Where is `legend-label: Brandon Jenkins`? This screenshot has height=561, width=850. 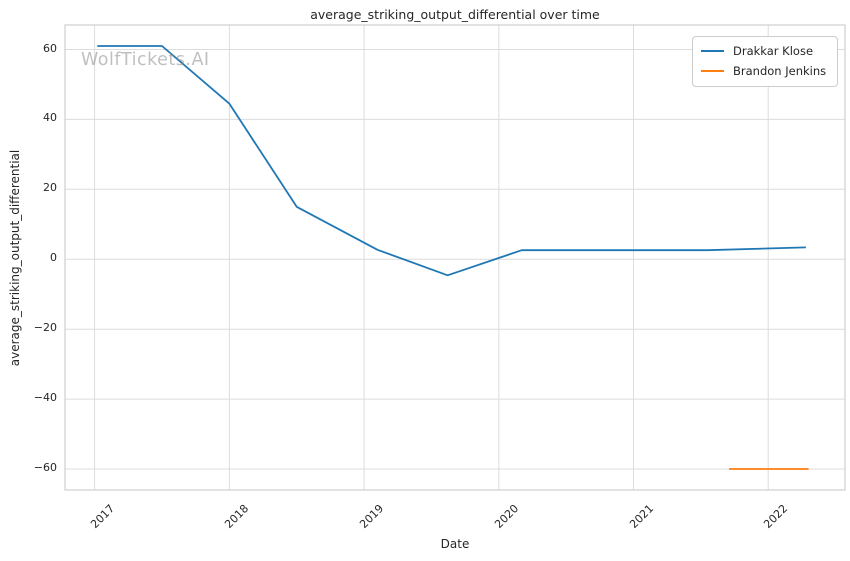 legend-label: Brandon Jenkins is located at coordinates (780, 71).